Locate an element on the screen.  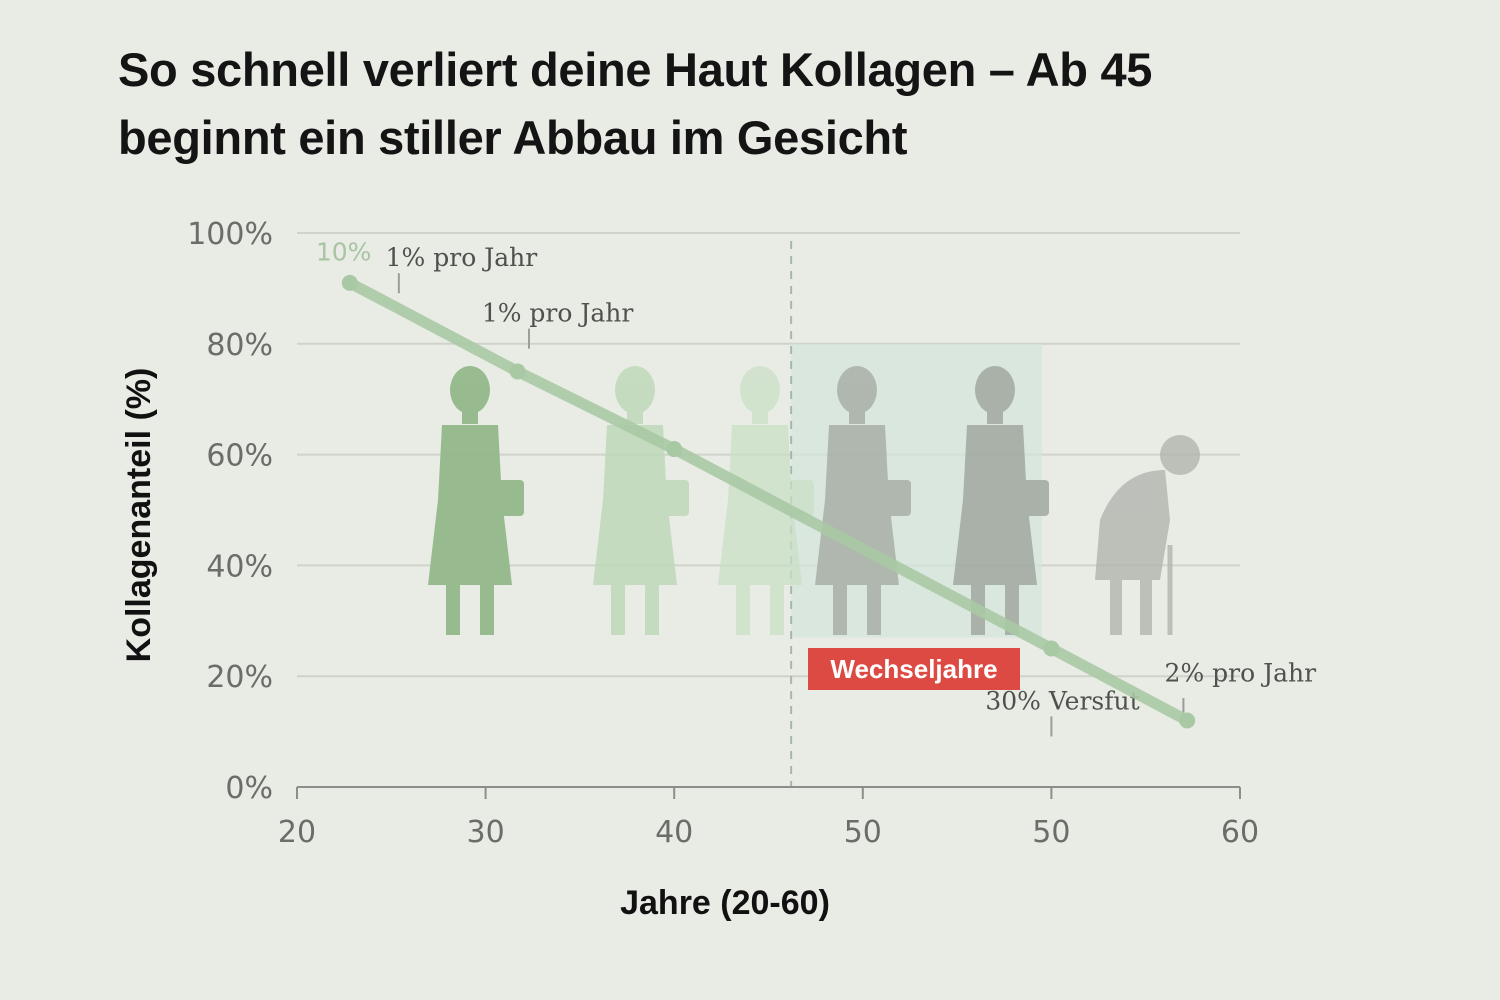
x-tick-label: 40 is located at coordinates (674, 832).